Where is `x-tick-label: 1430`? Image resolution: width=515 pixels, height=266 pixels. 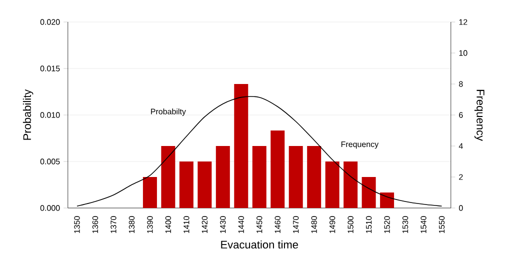 x-tick-label: 1430 is located at coordinates (223, 224).